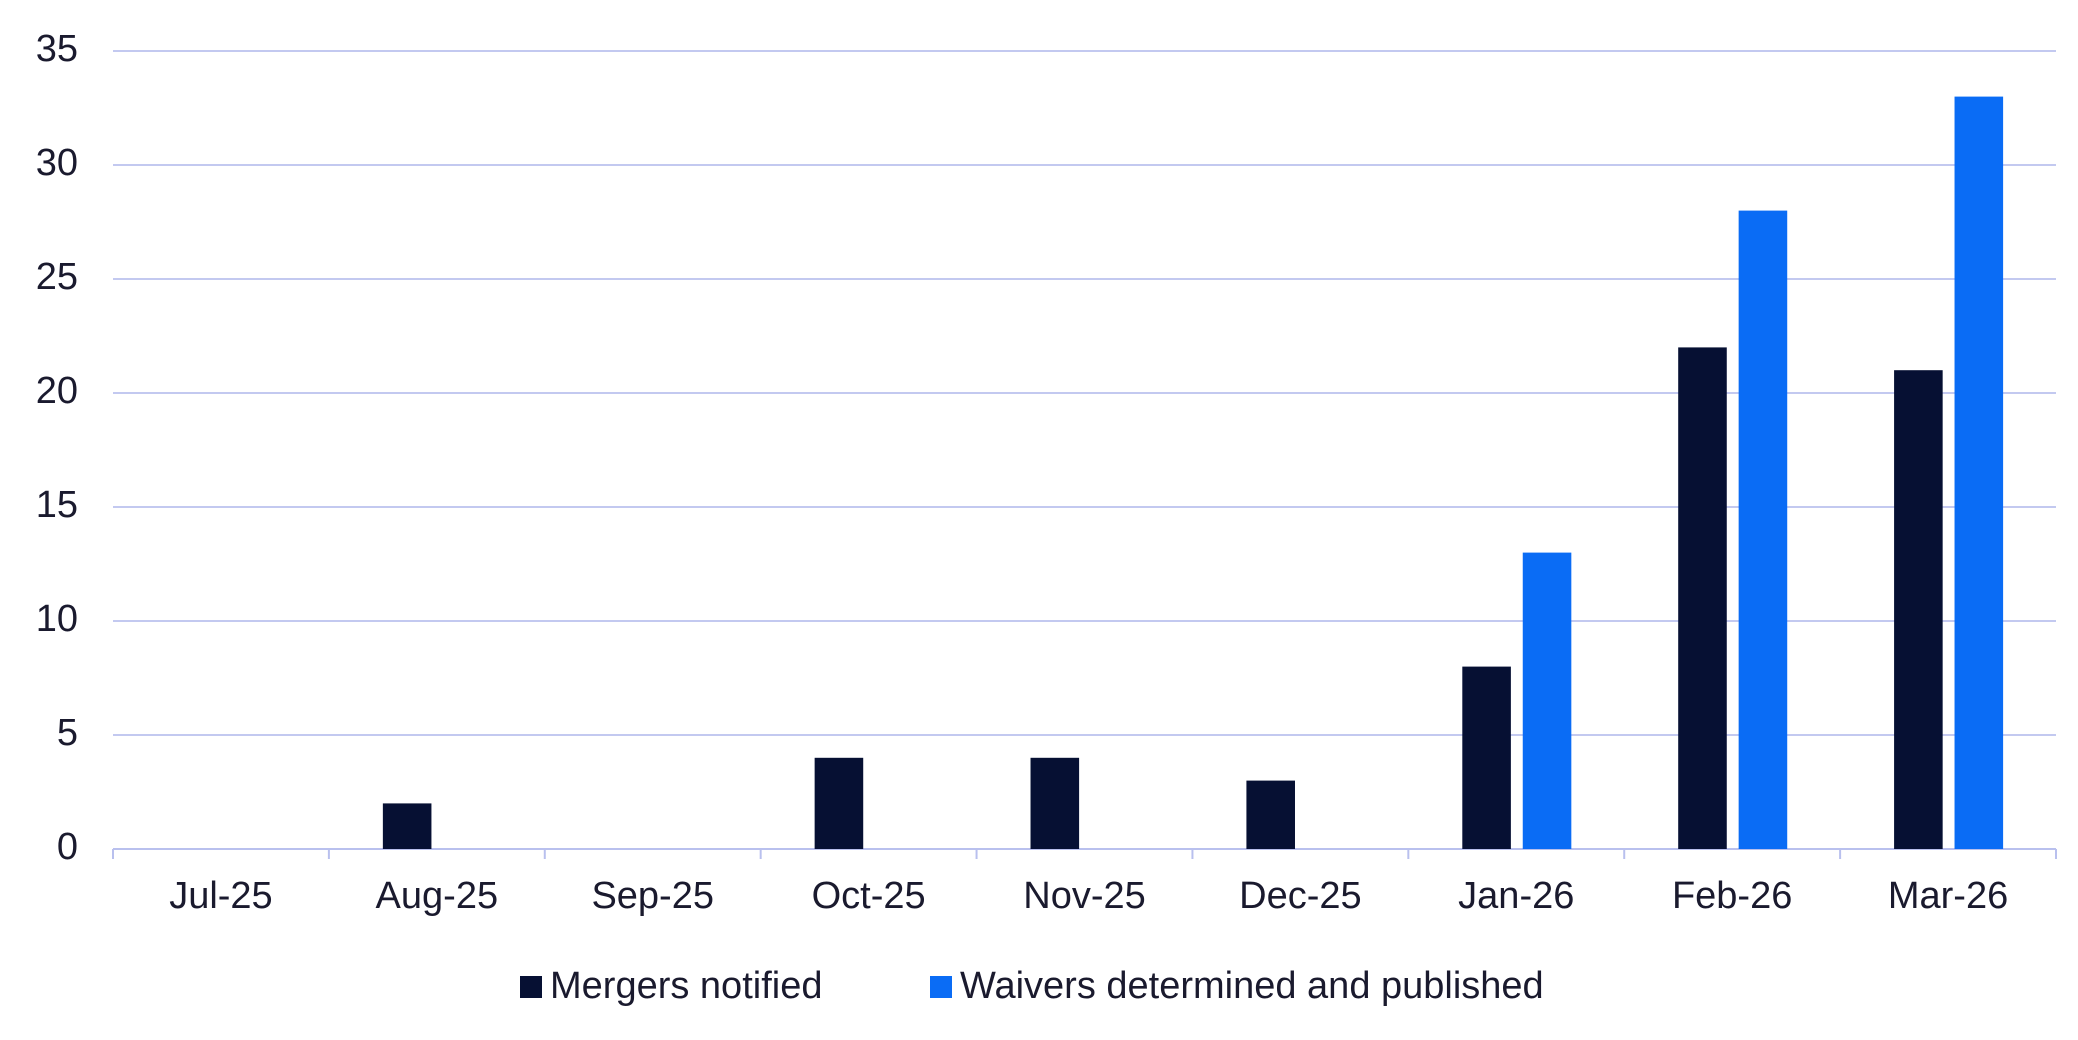  Describe the element at coordinates (57, 277) in the screenshot. I see `y-tick-label: 25` at that location.